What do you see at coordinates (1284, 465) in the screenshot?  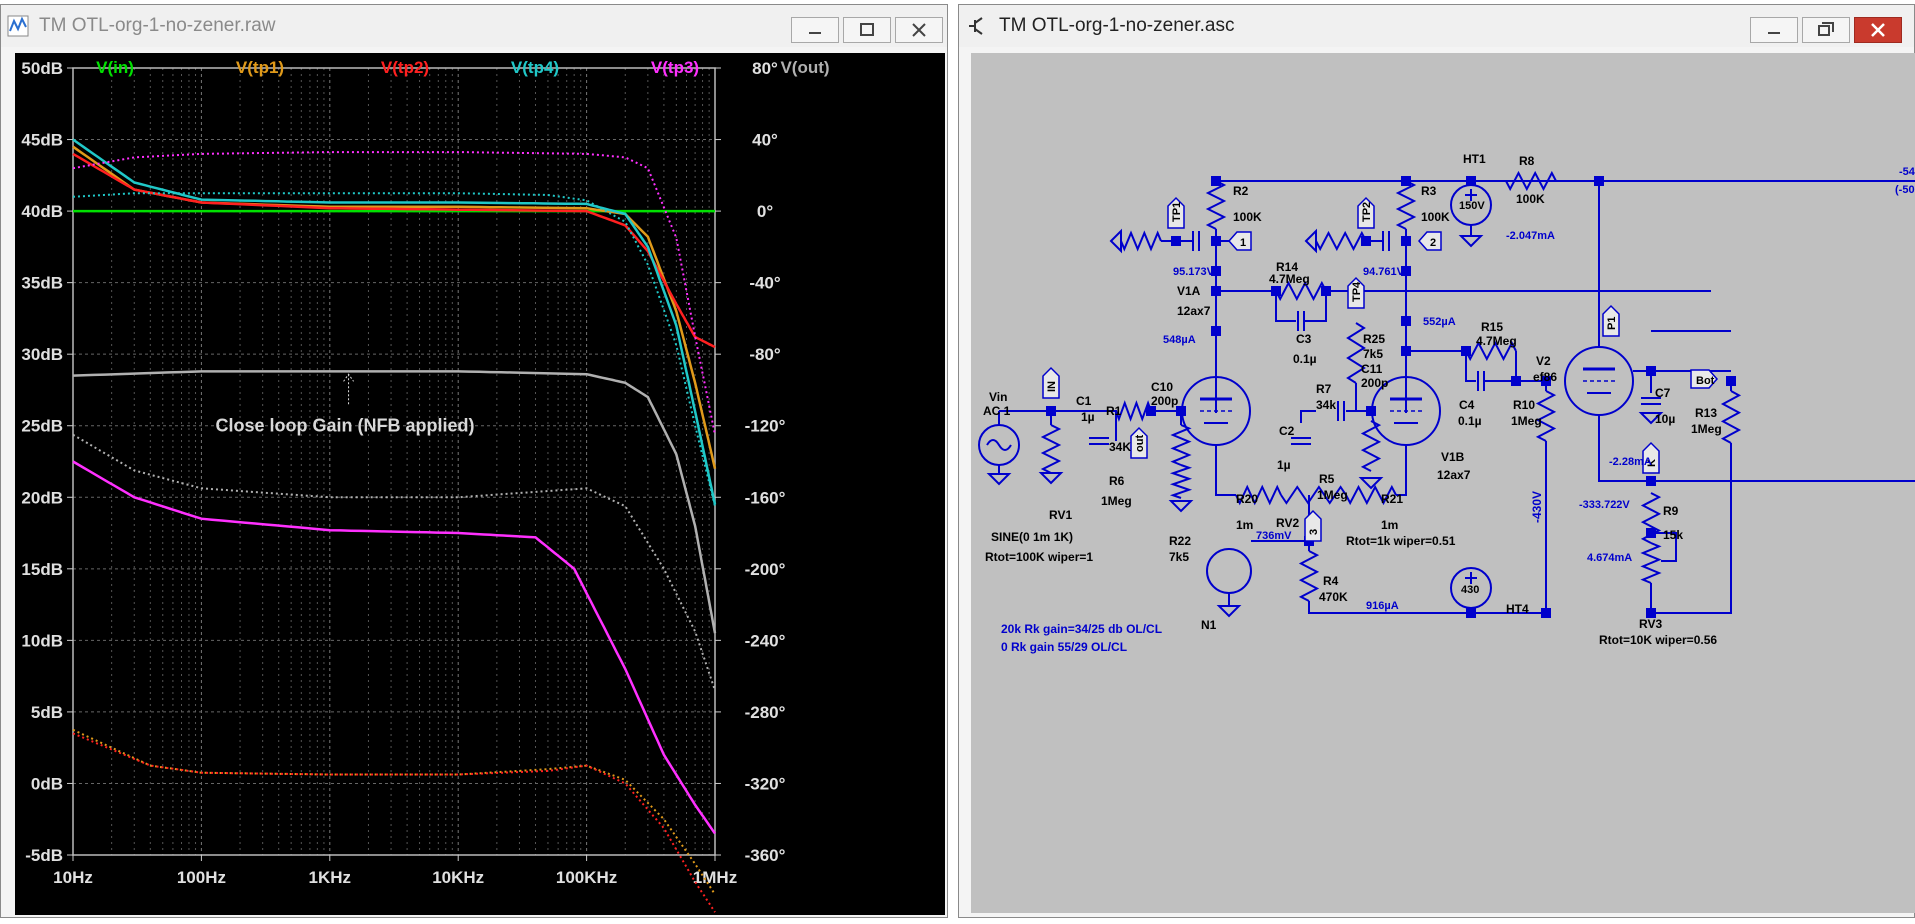 I see `label-c2_v: 1µ` at bounding box center [1284, 465].